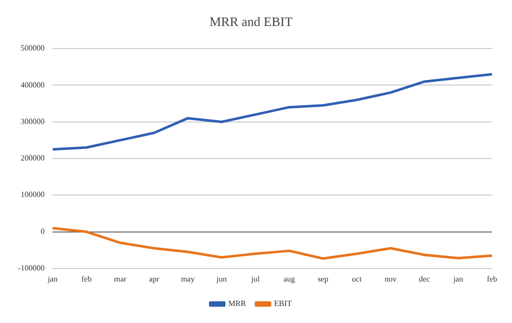  What do you see at coordinates (32, 85) in the screenshot?
I see `y-tick-label: 400000` at bounding box center [32, 85].